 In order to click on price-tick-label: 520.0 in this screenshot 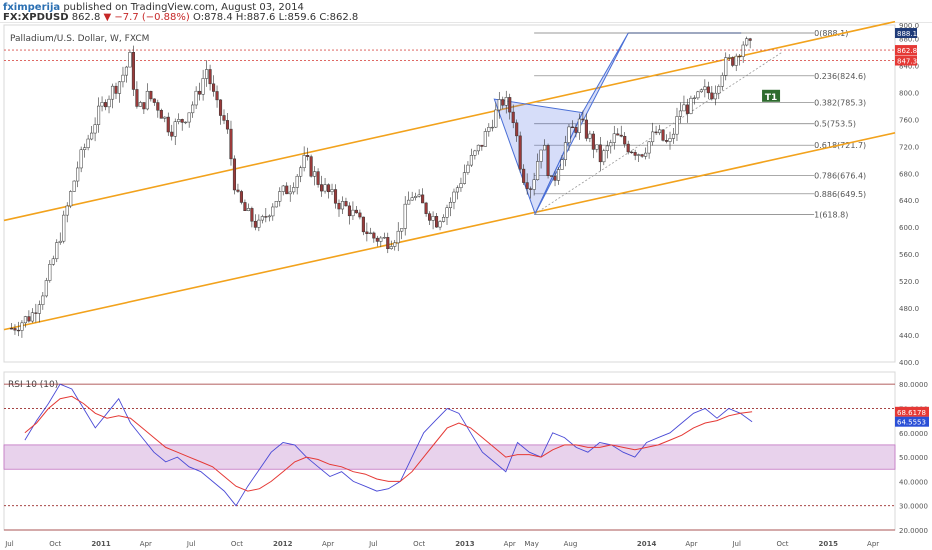, I will do `click(909, 282)`.